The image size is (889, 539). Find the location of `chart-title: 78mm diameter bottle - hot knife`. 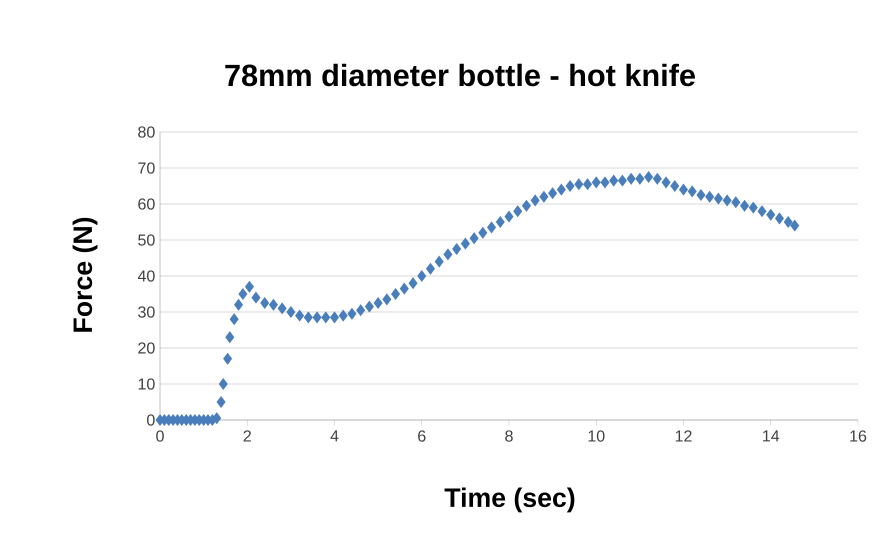

chart-title: 78mm diameter bottle - hot knife is located at coordinates (460, 75).